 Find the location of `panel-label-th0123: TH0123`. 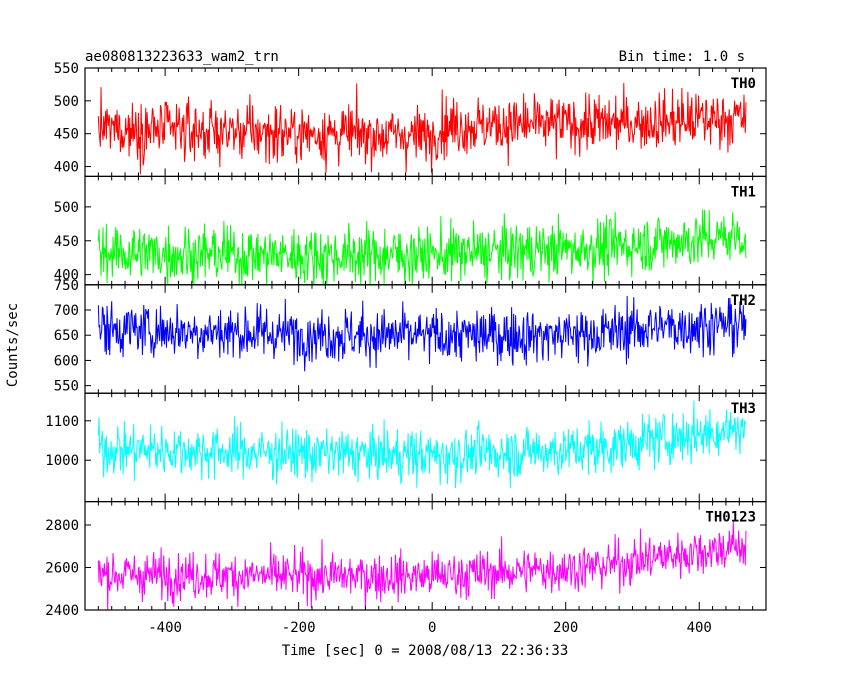

panel-label-th0123: TH0123 is located at coordinates (730, 518).